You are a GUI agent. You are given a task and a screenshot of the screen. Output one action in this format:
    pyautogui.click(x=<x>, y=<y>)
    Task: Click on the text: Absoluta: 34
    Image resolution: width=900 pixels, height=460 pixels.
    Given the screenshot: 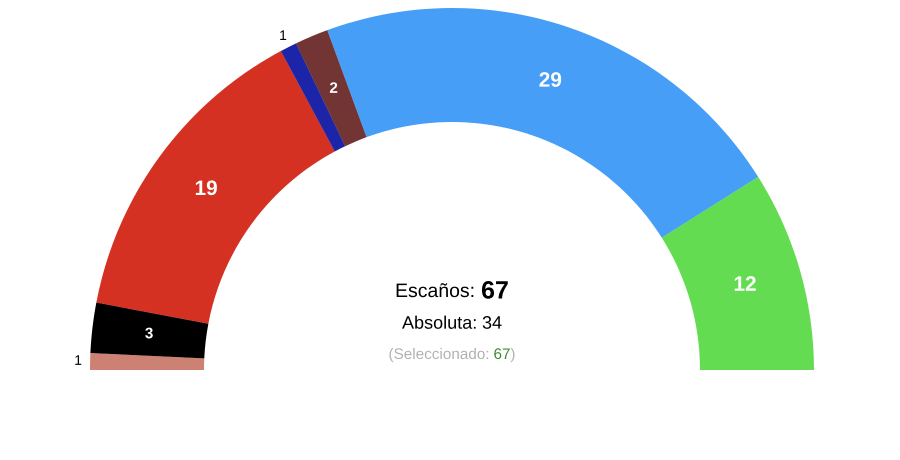 What is the action you would take?
    pyautogui.click(x=452, y=322)
    